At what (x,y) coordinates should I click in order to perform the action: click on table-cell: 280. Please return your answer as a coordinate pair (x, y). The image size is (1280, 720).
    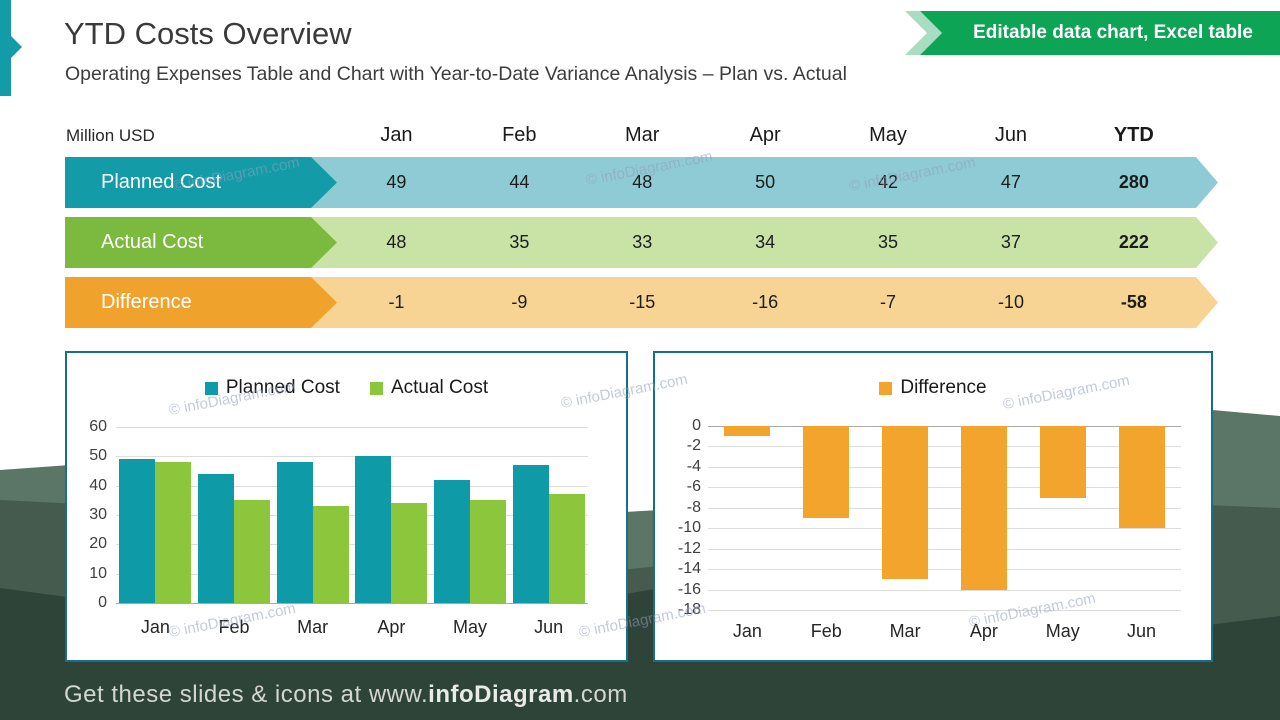
    Looking at the image, I should click on (1133, 182).